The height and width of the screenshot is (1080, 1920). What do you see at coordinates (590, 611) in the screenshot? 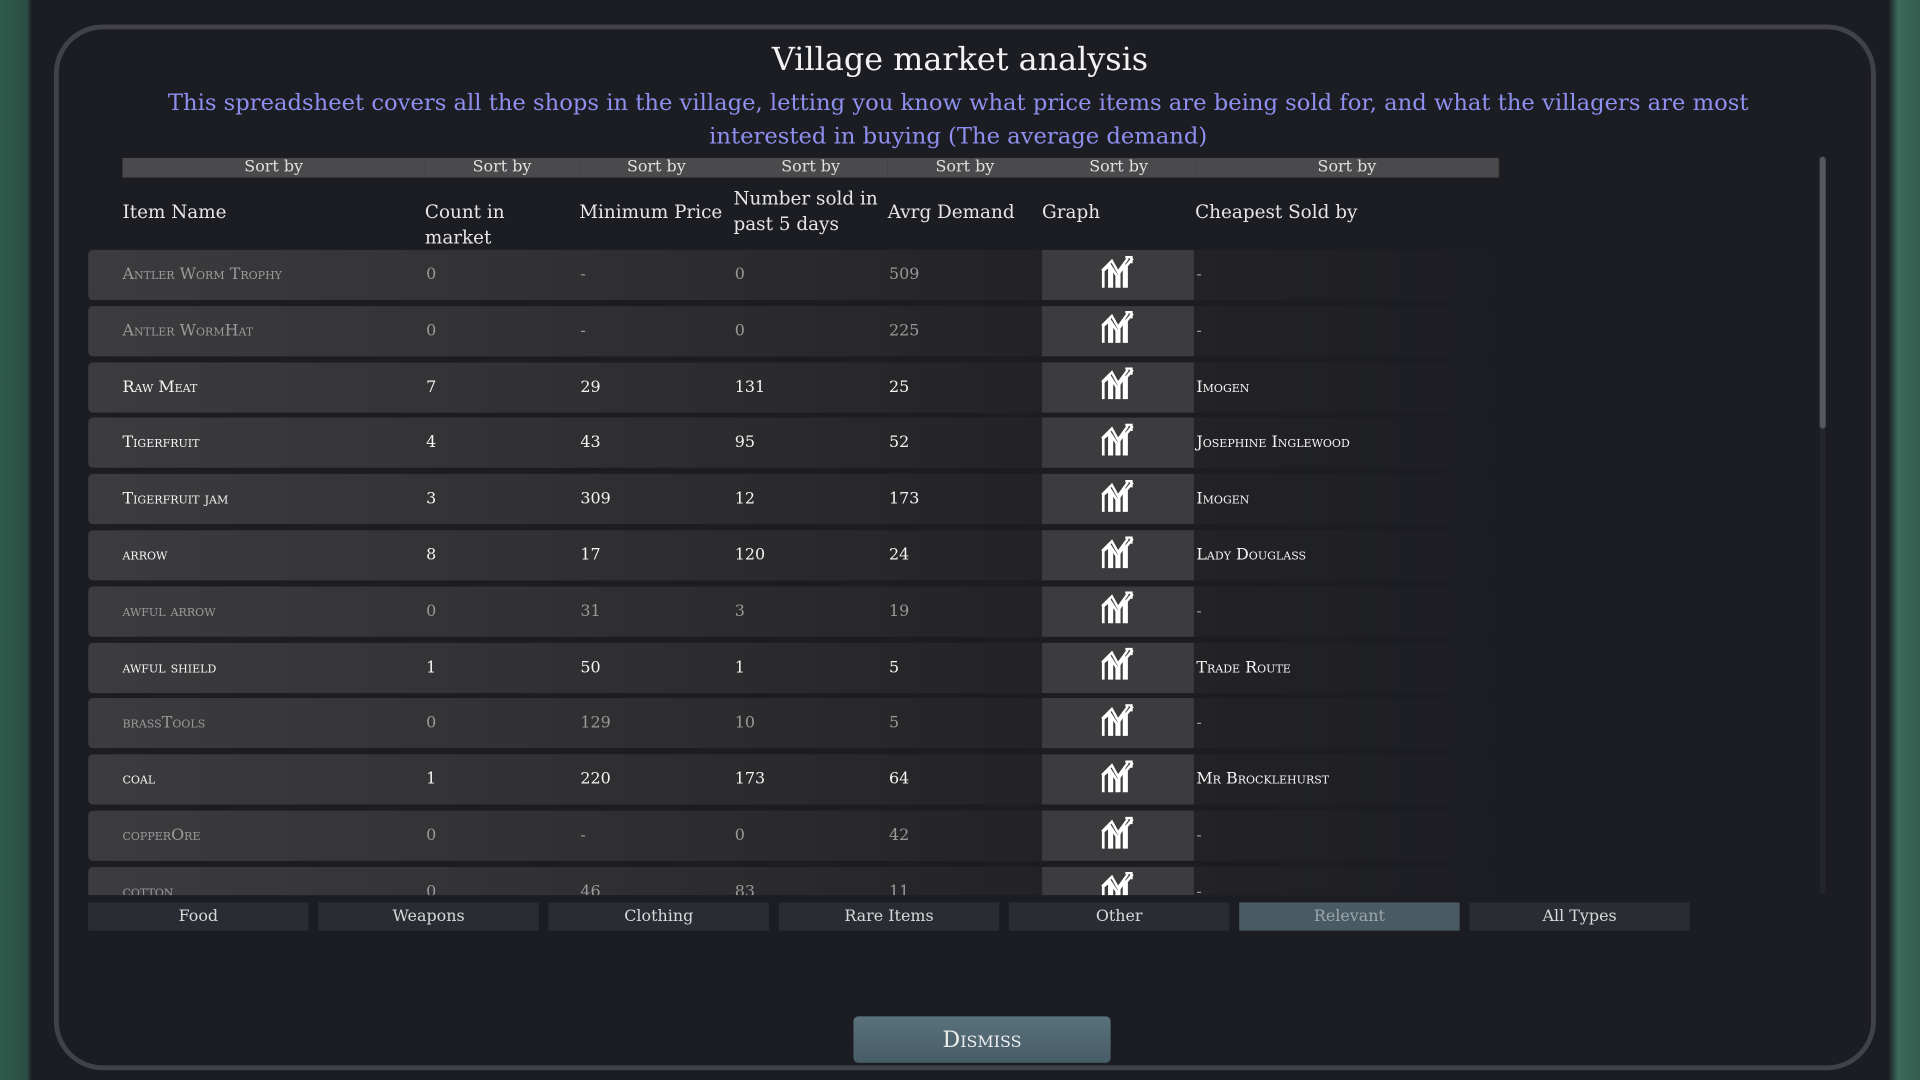
I see `cell-min: 31` at bounding box center [590, 611].